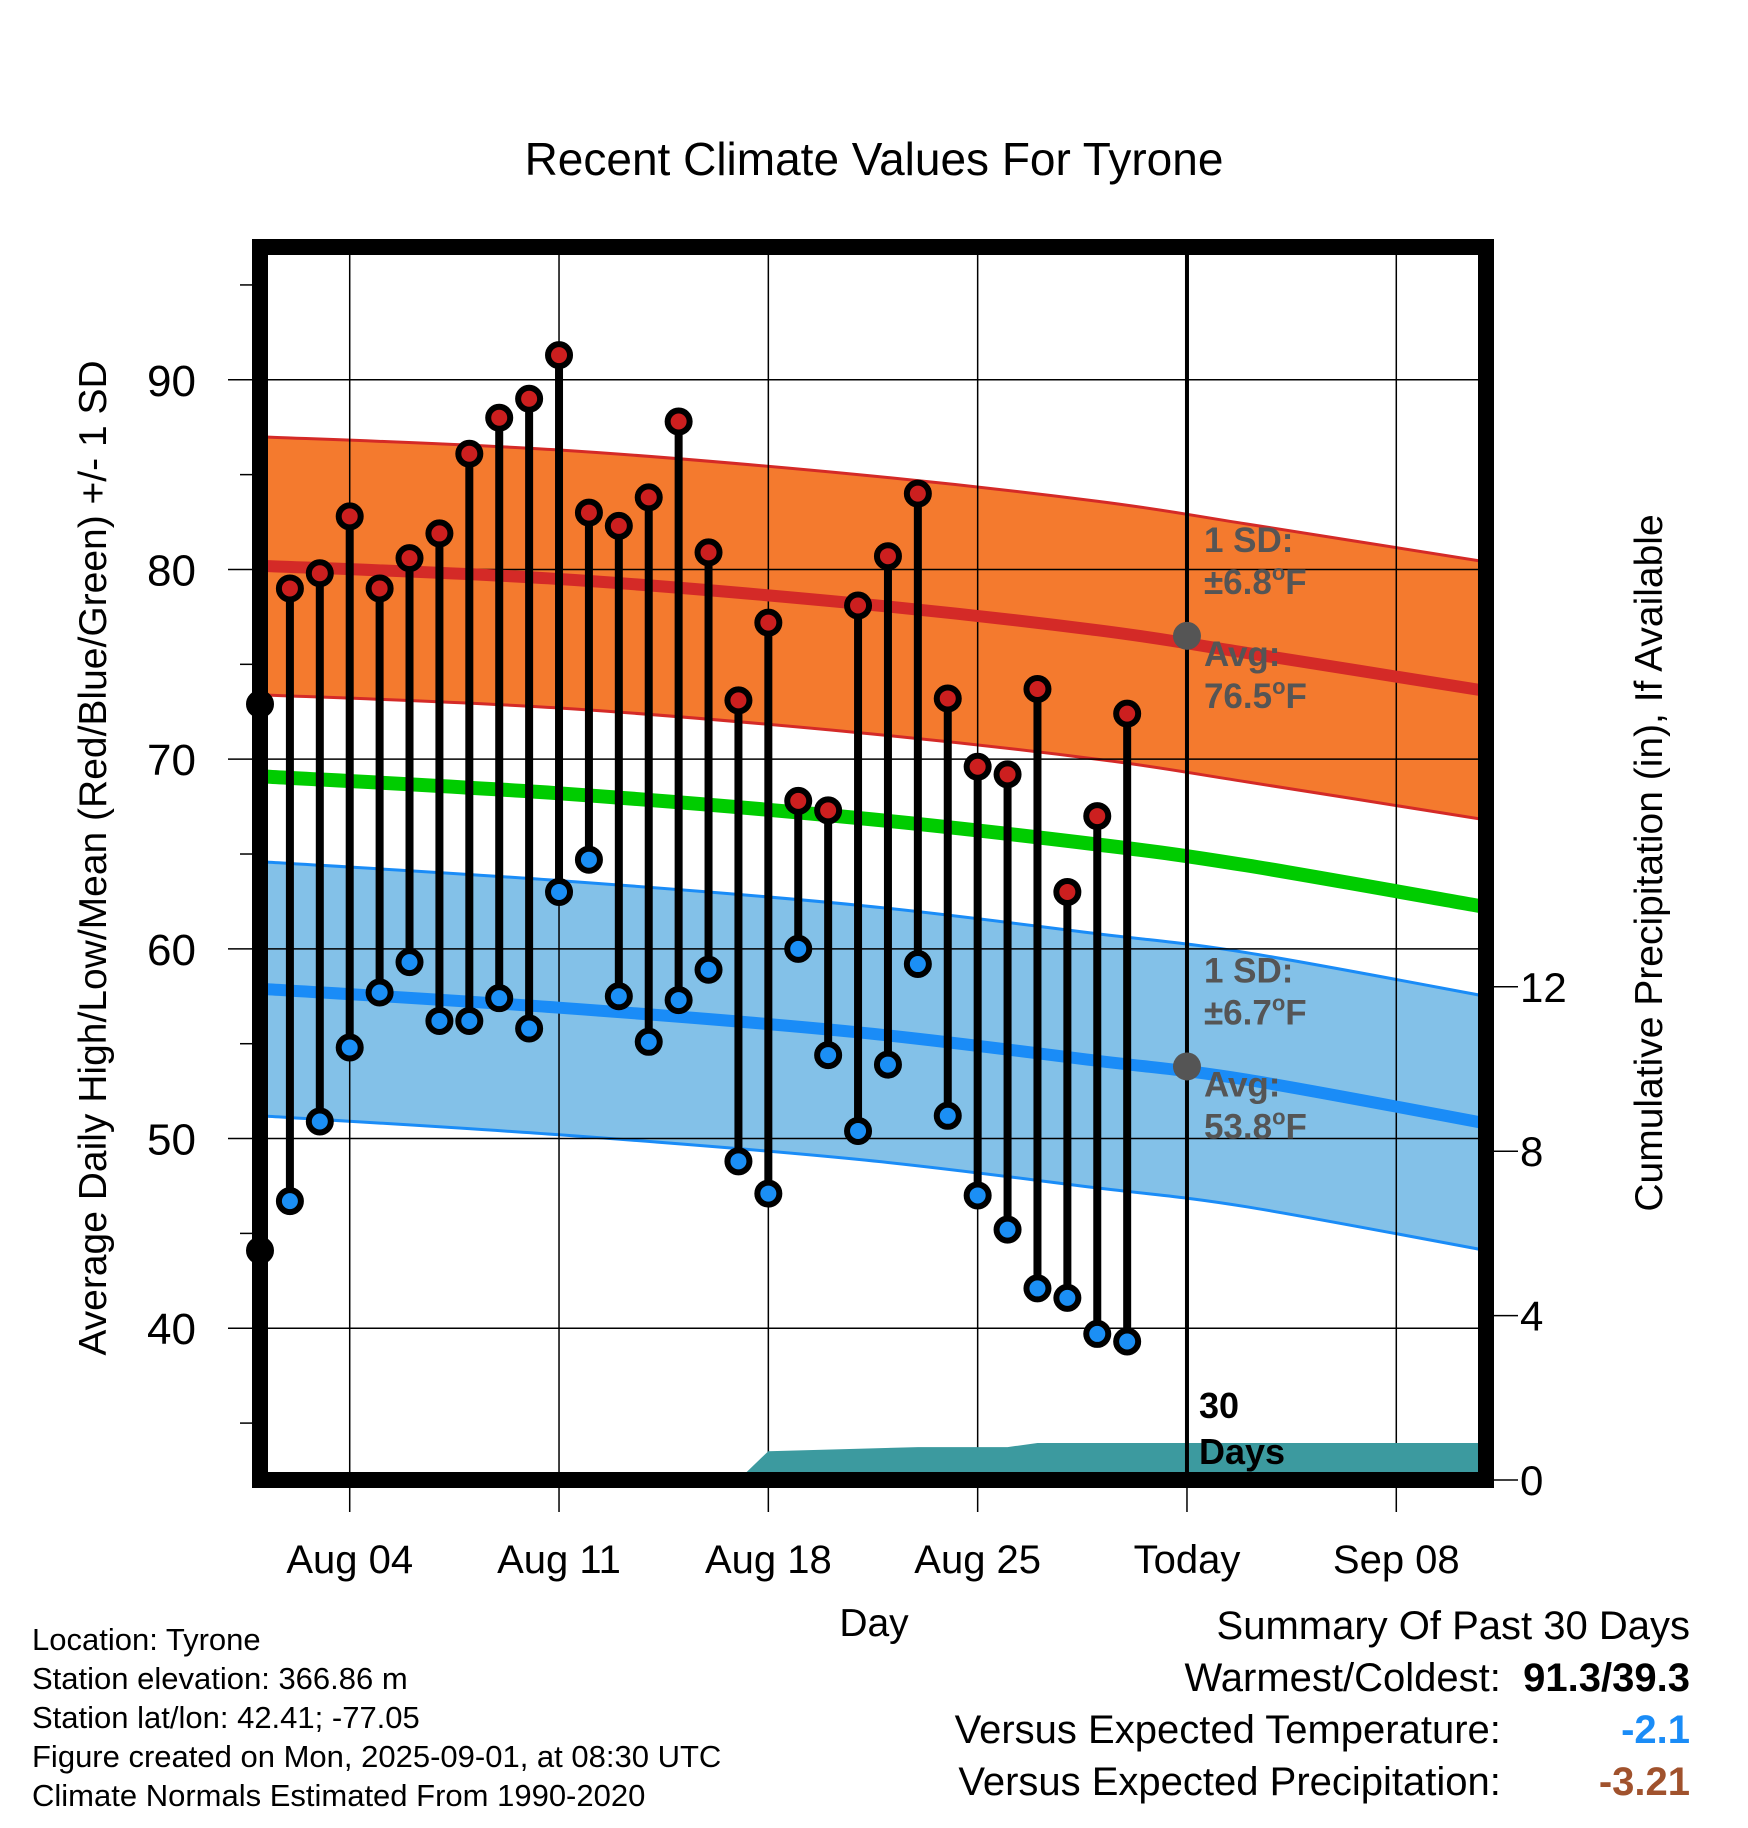 The width and height of the screenshot is (1748, 1828). What do you see at coordinates (1531, 1480) in the screenshot?
I see `y2-tick-label-0: 0` at bounding box center [1531, 1480].